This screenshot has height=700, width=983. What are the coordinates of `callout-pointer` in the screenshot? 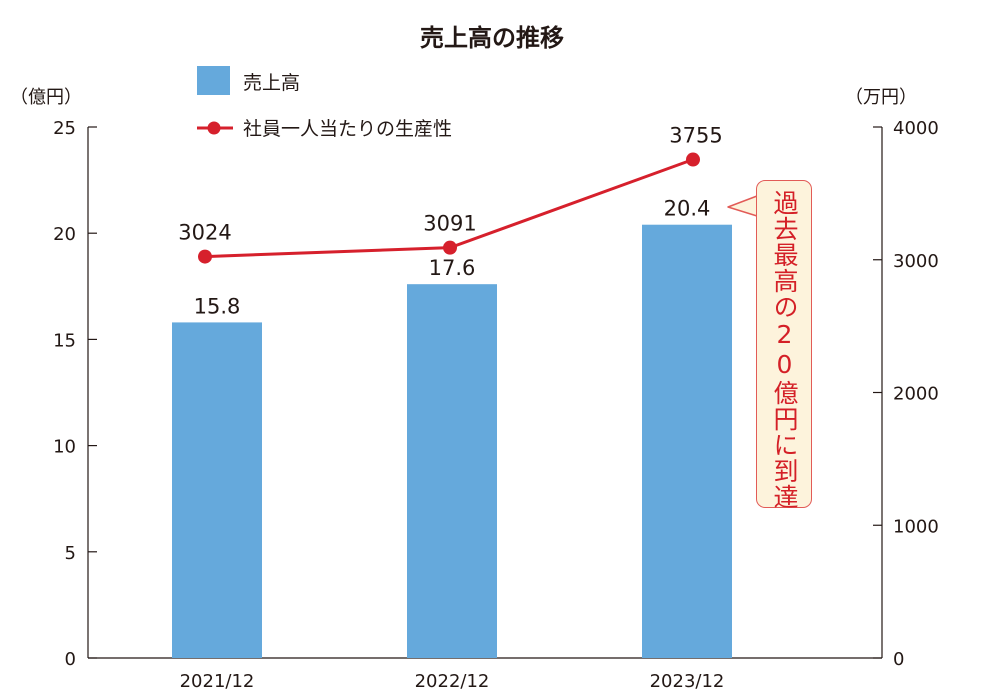 It's located at (742, 206).